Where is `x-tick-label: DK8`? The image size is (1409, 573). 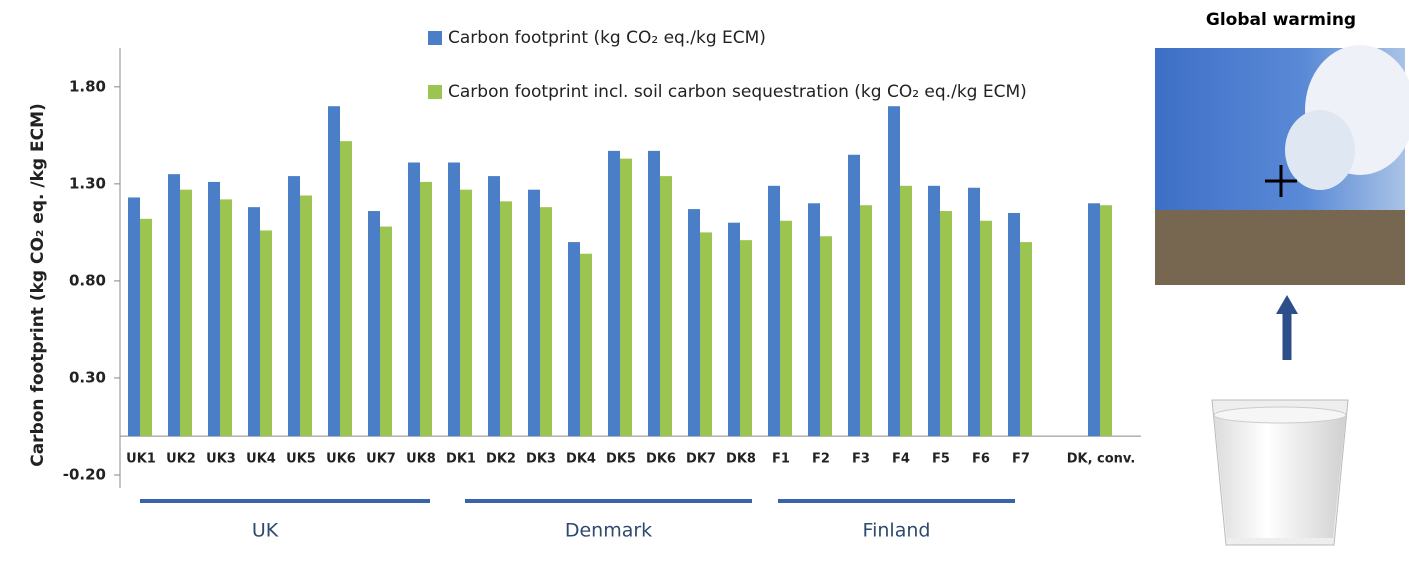 x-tick-label: DK8 is located at coordinates (741, 459).